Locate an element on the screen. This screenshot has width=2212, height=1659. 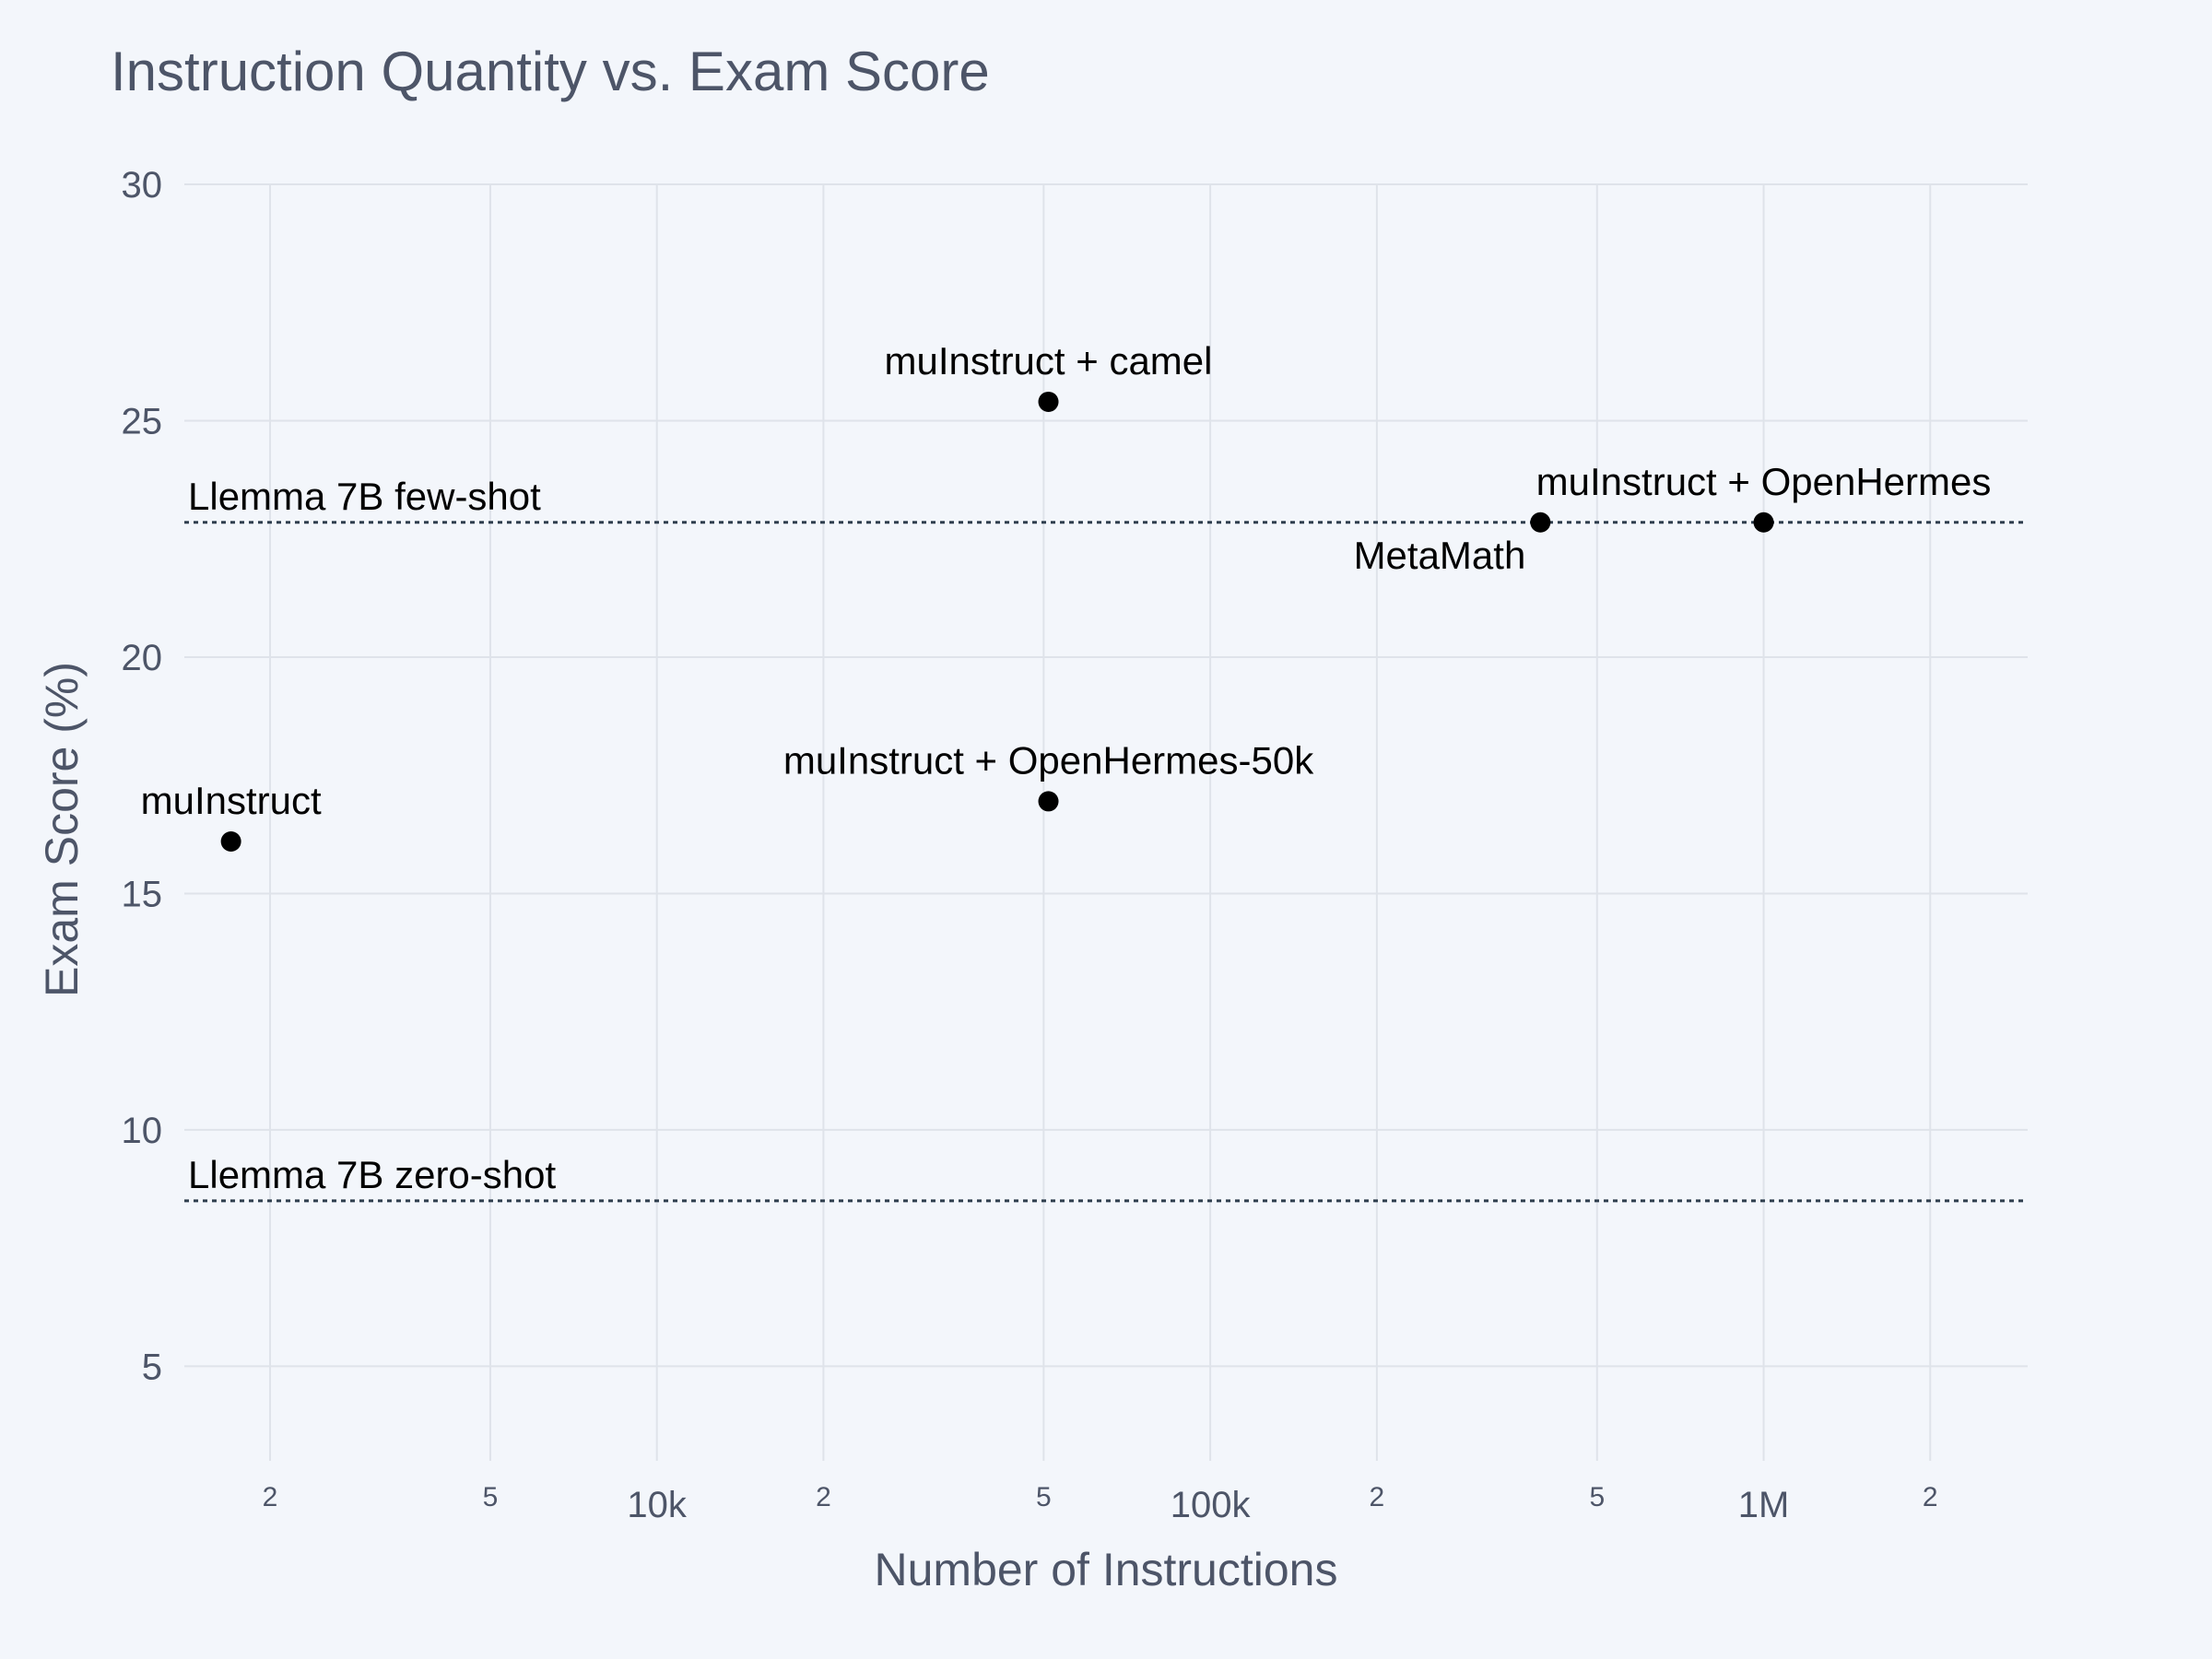
x-tick-label: 1M is located at coordinates (1764, 1505).